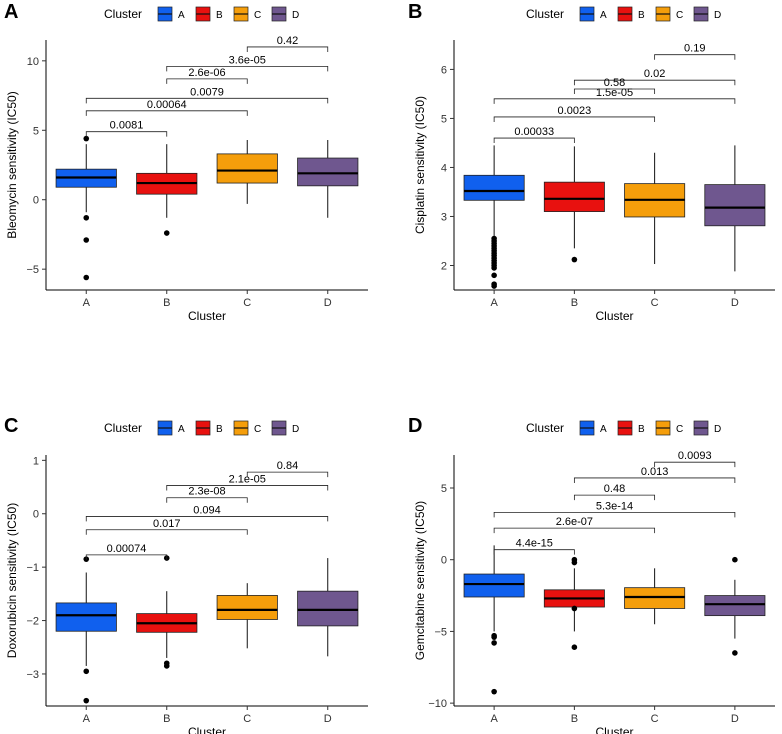  What do you see at coordinates (655, 472) in the screenshot?
I see `p-value-label: 0.013` at bounding box center [655, 472].